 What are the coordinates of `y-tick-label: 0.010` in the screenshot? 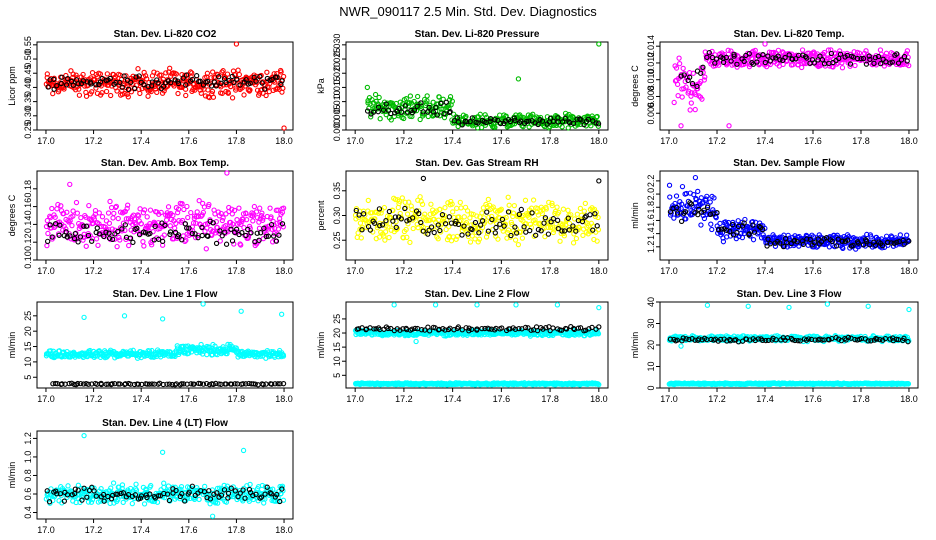 It's located at (651, 79).